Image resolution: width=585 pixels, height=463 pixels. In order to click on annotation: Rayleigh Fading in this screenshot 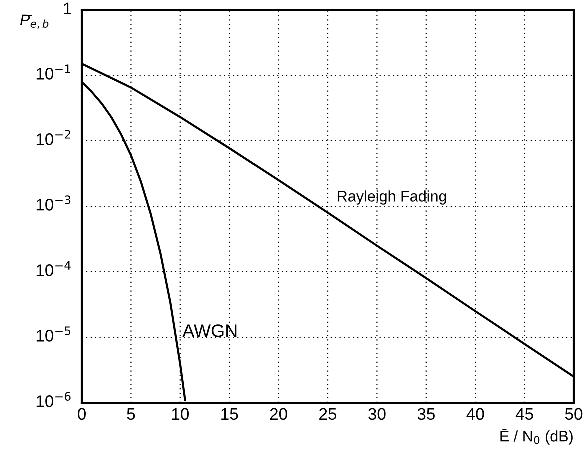, I will do `click(392, 197)`.